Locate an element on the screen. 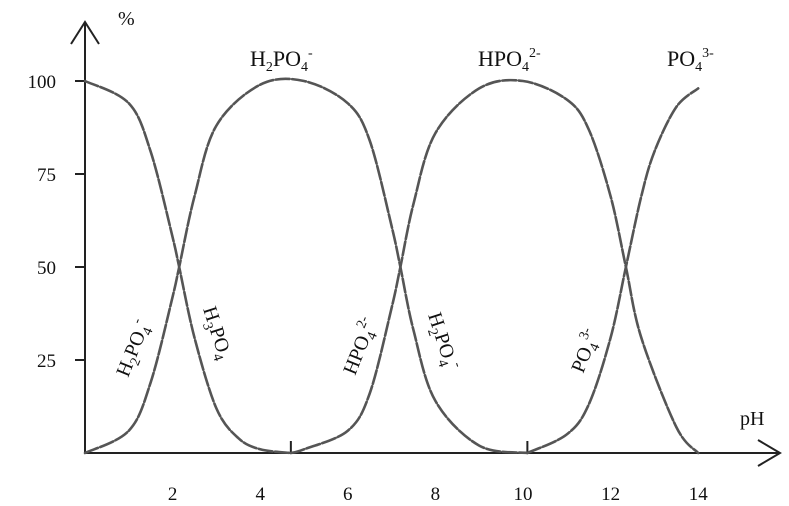  species-label-curve-3: HPO42- is located at coordinates (360, 347).